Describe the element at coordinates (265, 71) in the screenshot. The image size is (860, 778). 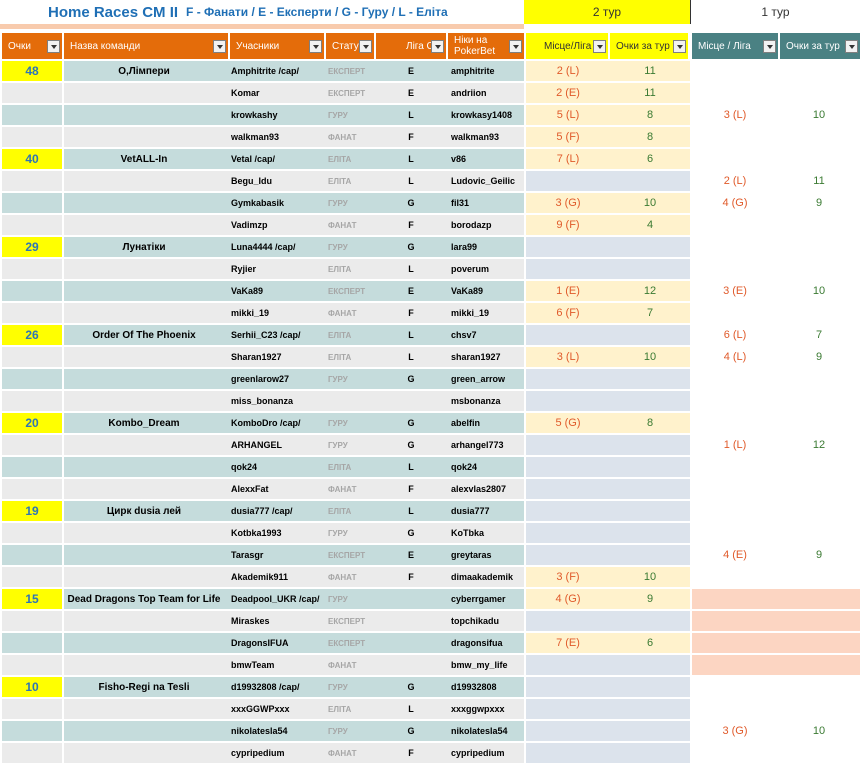
I see `member-name: Amphitrite /cap/` at that location.